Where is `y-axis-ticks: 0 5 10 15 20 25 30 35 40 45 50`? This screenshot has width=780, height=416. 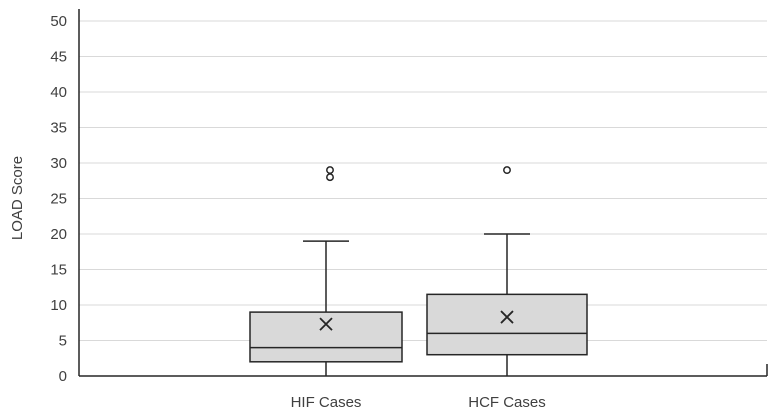
y-axis-ticks: 0 5 10 15 20 25 30 35 40 45 50 is located at coordinates (58, 199).